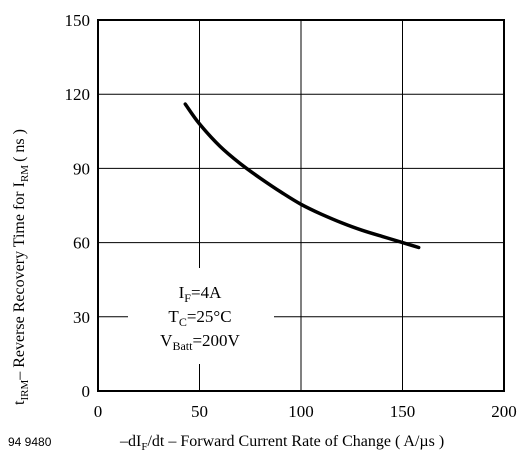 The width and height of the screenshot is (522, 460). What do you see at coordinates (81, 317) in the screenshot?
I see `y-tick-label-1: 30` at bounding box center [81, 317].